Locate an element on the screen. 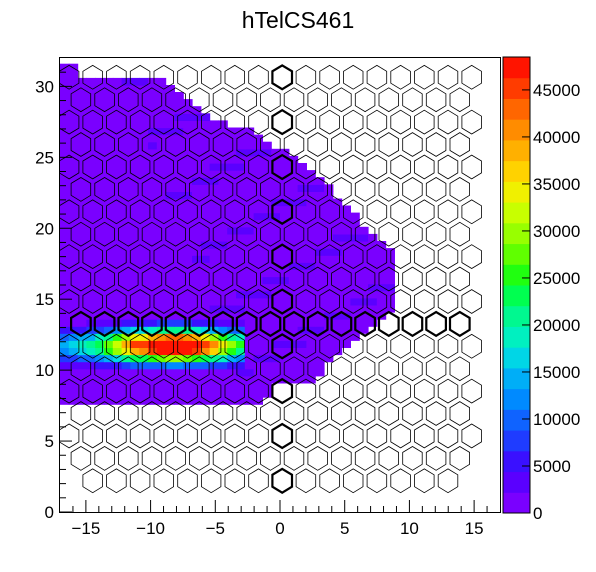 This screenshot has height=572, width=596. x-tick-label: −5 is located at coordinates (215, 528).